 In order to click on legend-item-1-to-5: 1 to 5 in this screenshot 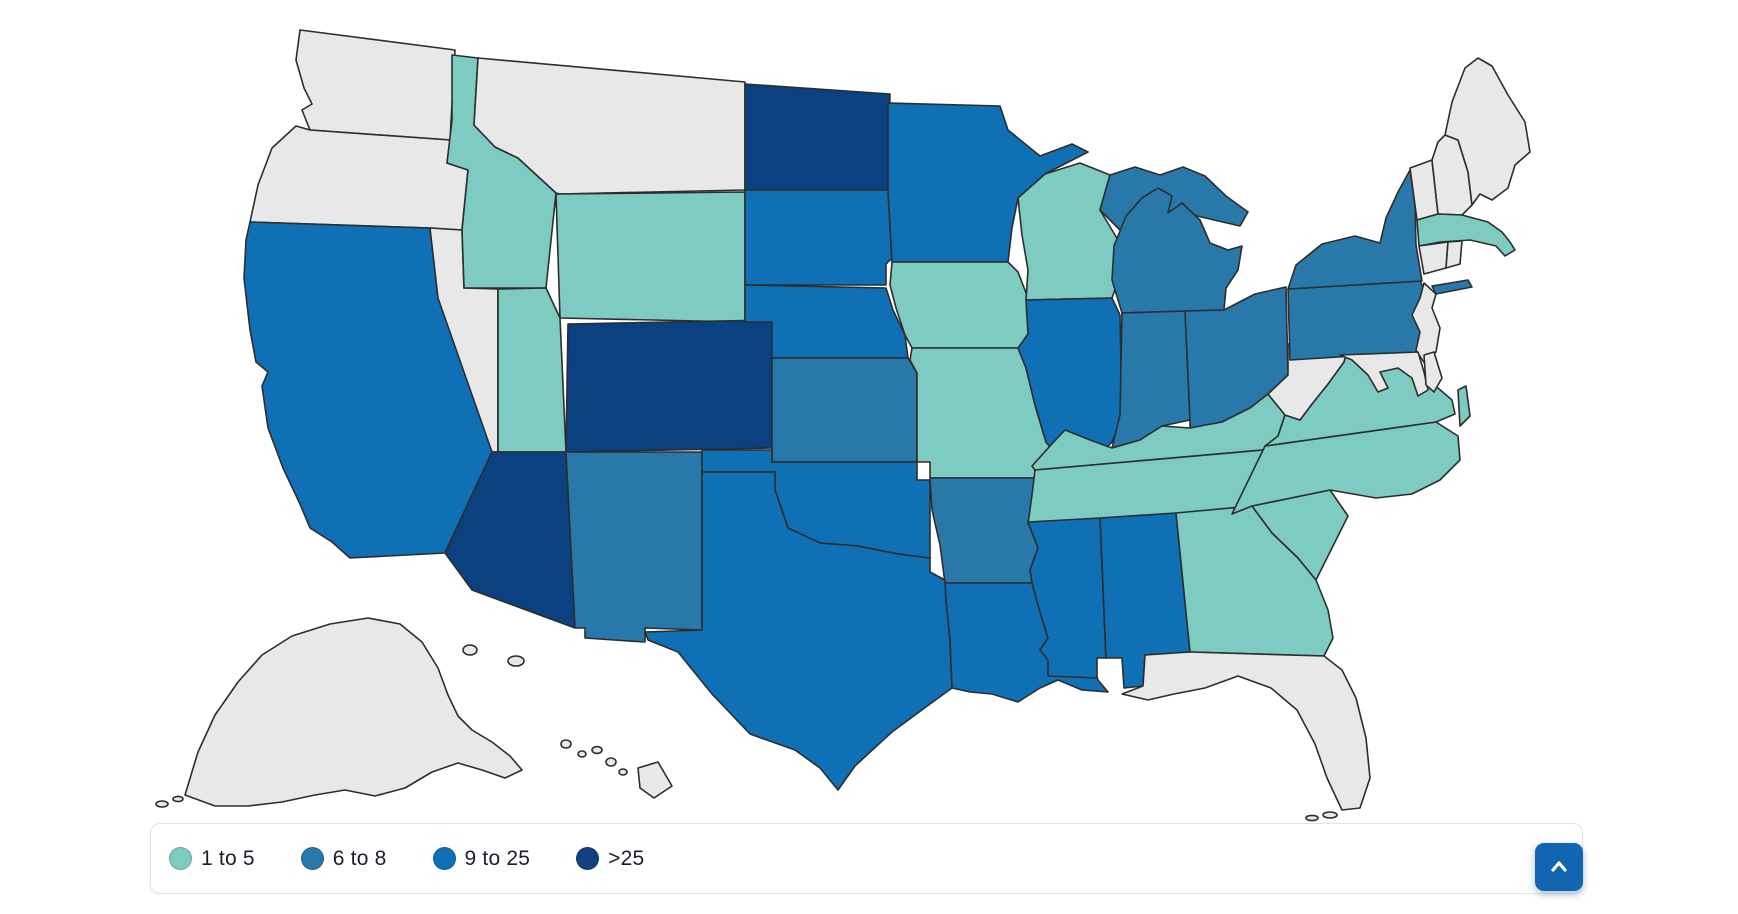, I will do `click(212, 859)`.